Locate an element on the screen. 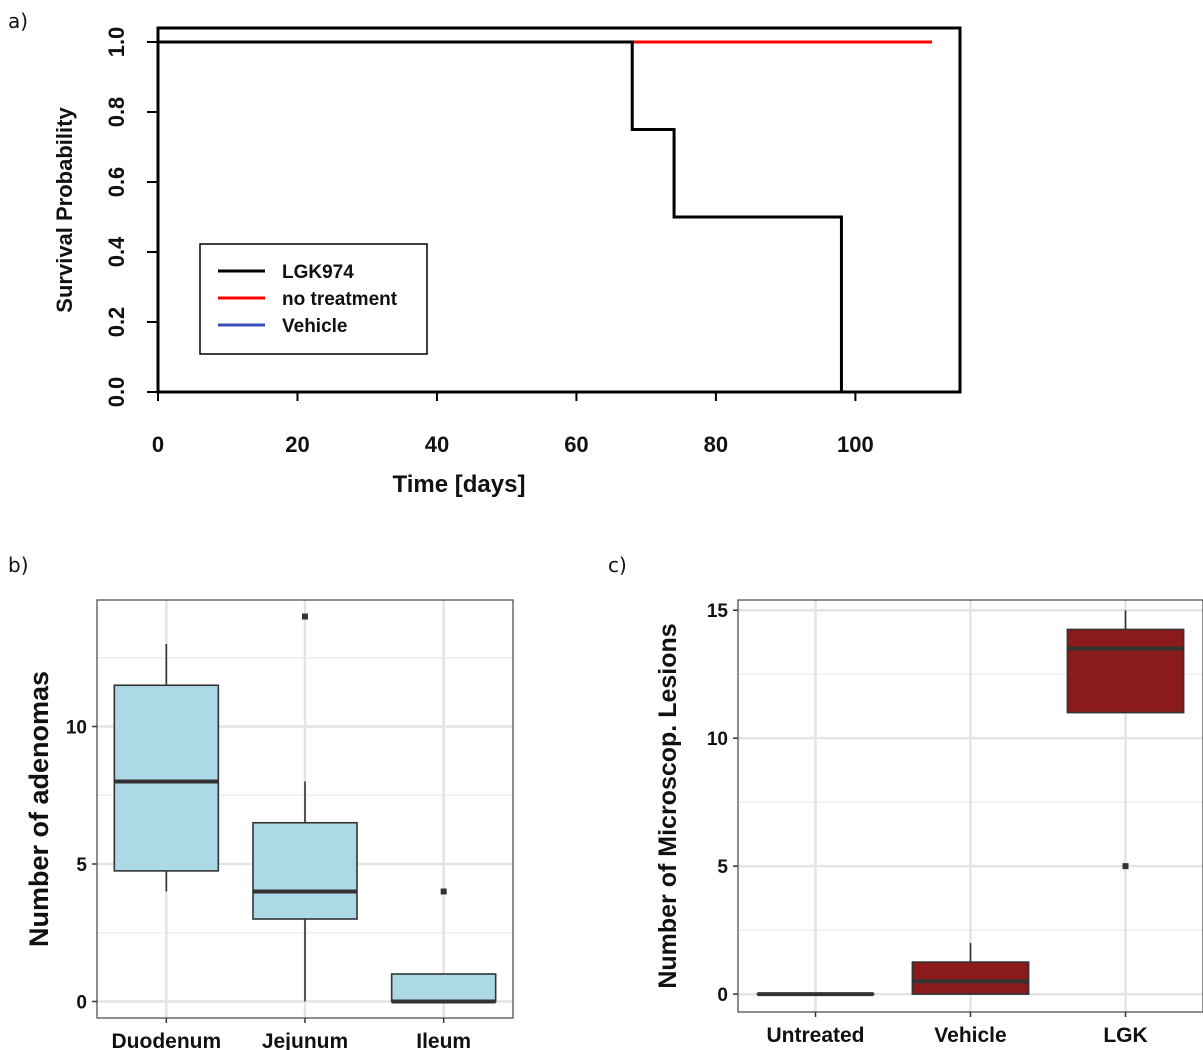 The width and height of the screenshot is (1203, 1050). x-tick-label: LGK is located at coordinates (1125, 1035).